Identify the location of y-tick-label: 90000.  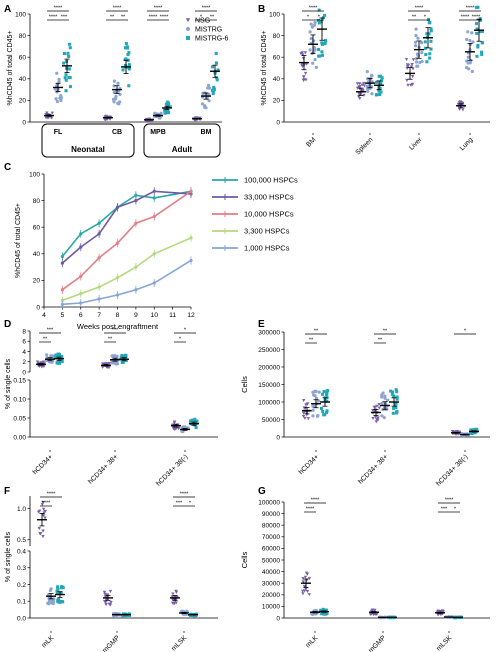
(271, 514).